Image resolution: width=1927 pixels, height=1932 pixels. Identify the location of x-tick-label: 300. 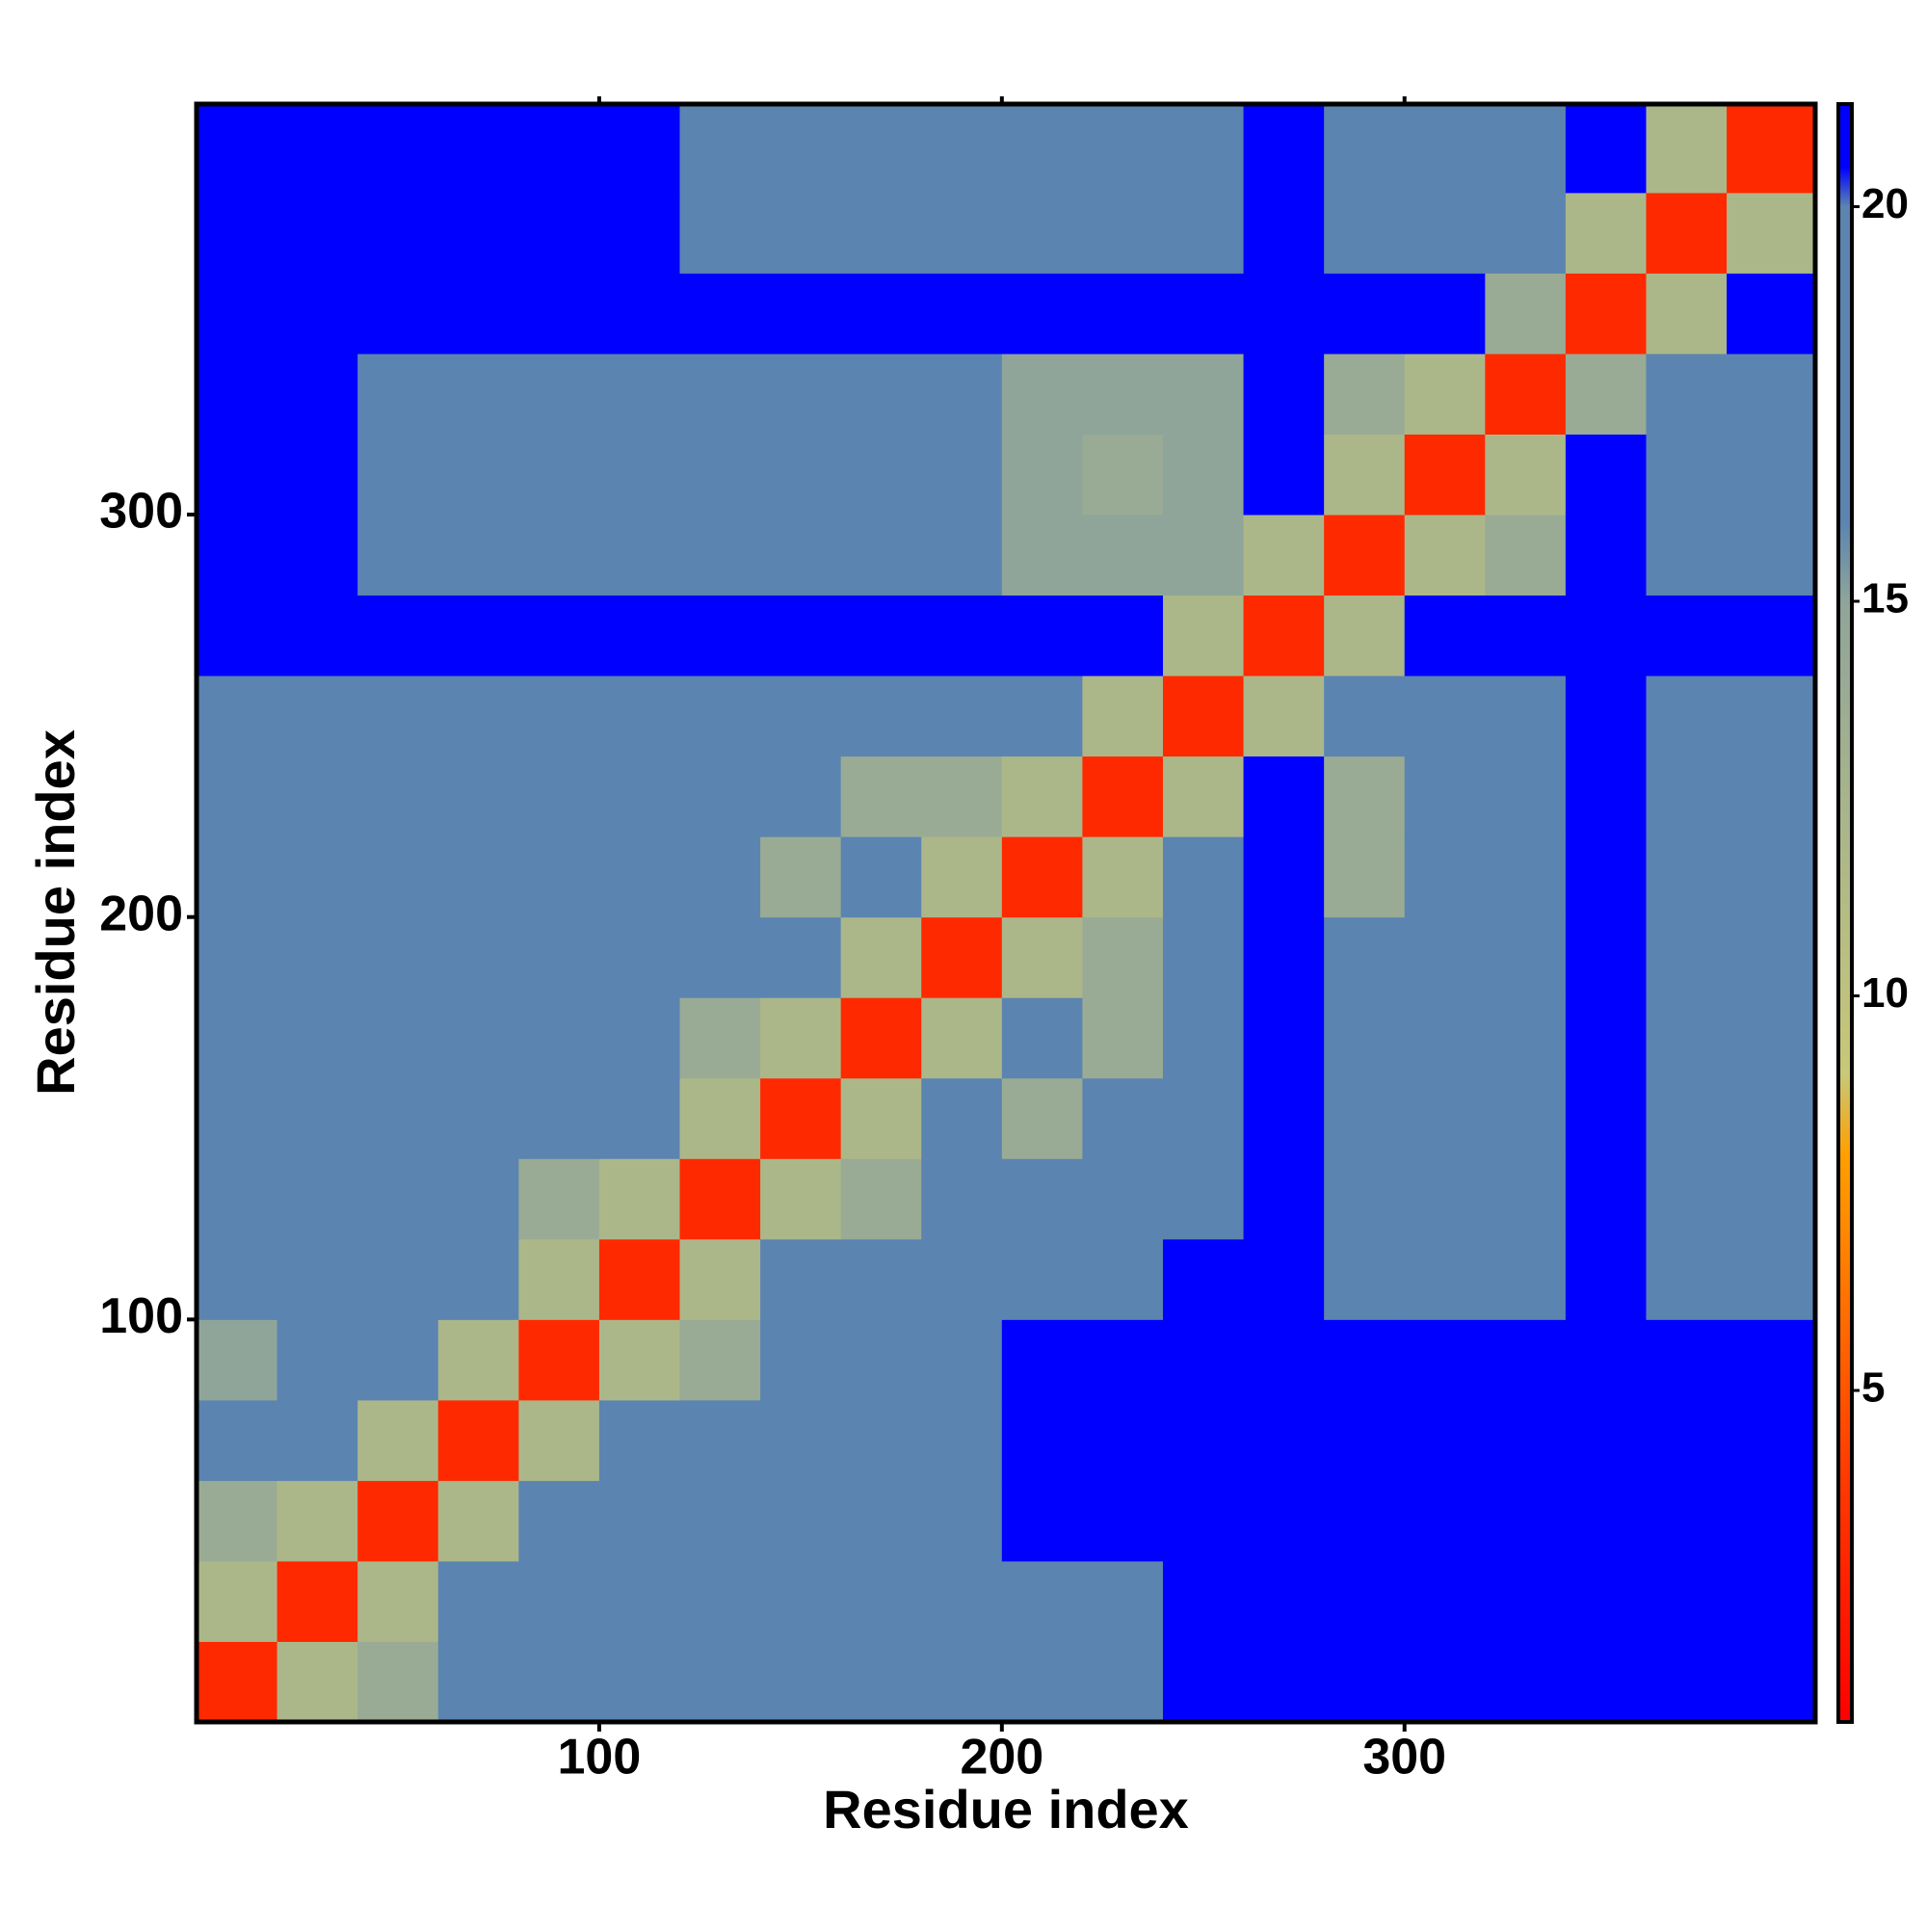
(1404, 1758).